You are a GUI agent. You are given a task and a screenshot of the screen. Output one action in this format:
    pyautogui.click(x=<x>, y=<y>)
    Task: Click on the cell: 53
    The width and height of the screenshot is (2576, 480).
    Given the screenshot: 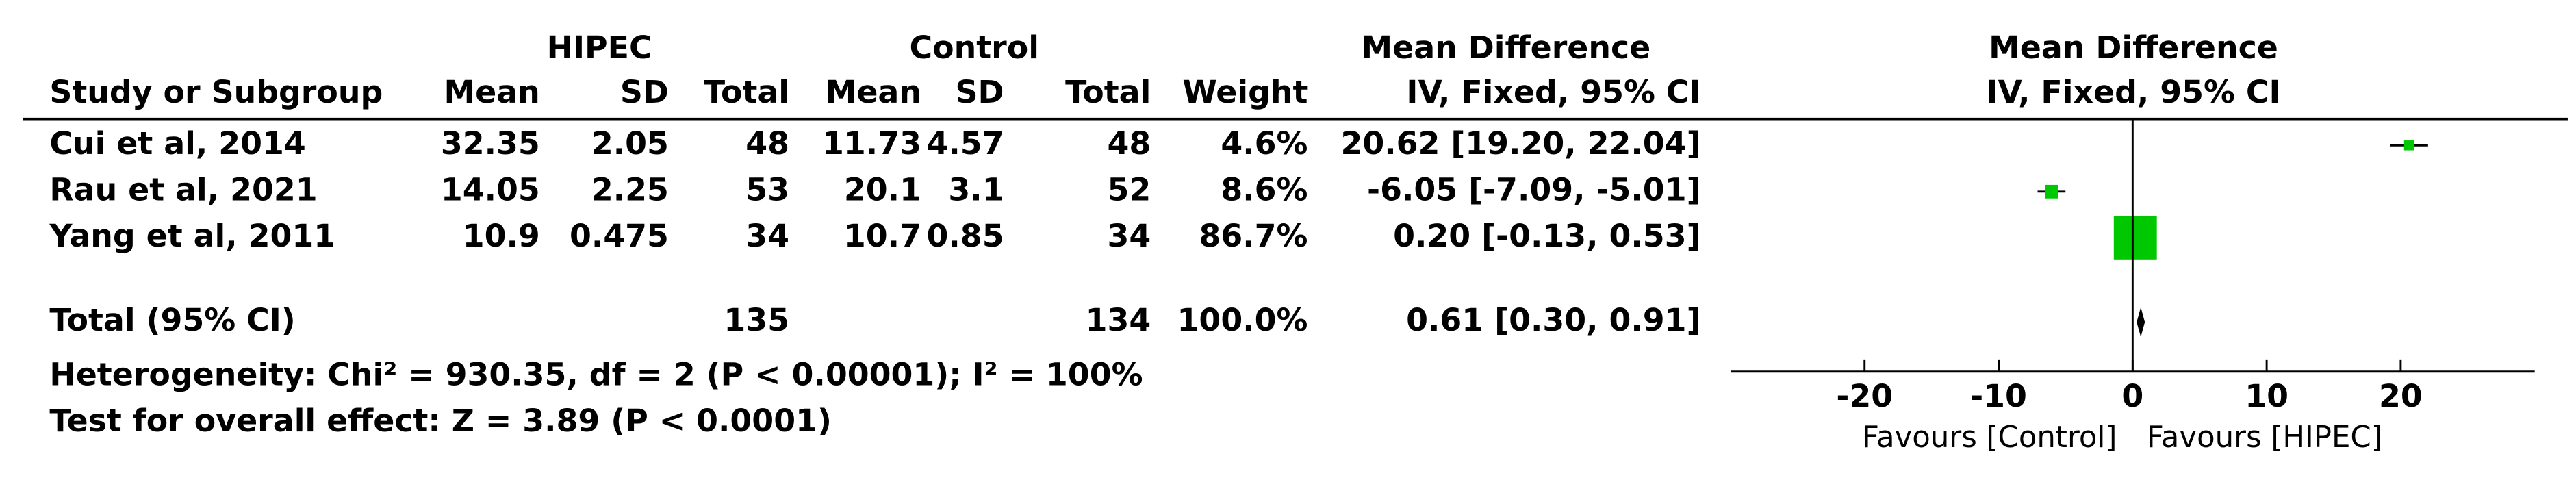 What is the action you would take?
    pyautogui.click(x=767, y=188)
    